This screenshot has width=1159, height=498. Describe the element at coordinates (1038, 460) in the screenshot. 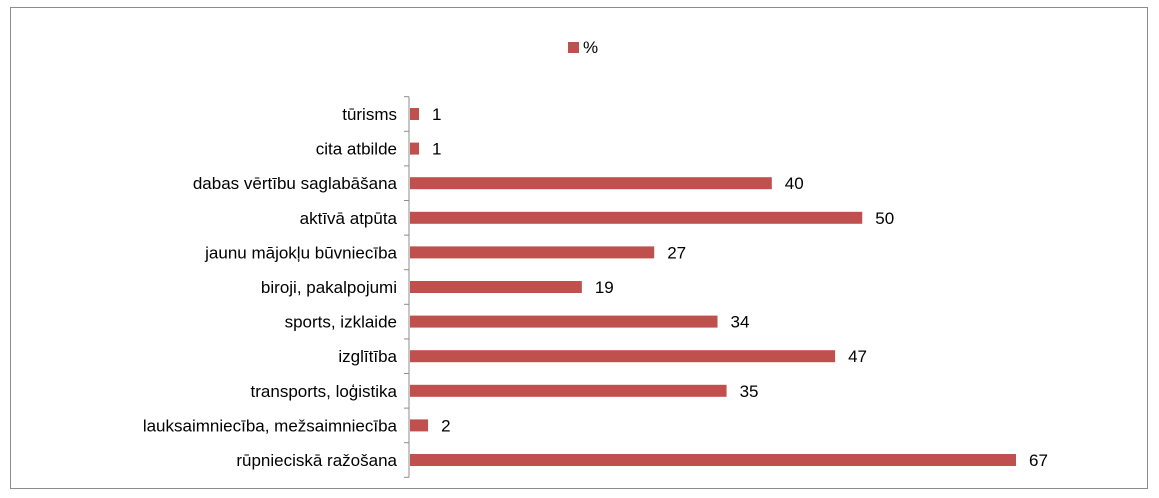

I see `data-label: 67` at that location.